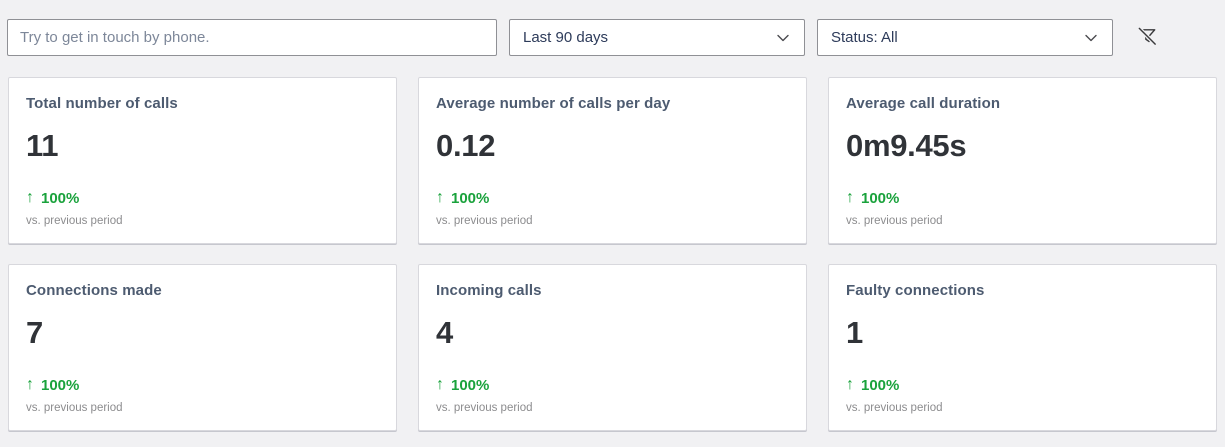 Image resolution: width=1225 pixels, height=447 pixels. Describe the element at coordinates (94, 290) in the screenshot. I see `card-title: Connections made` at that location.